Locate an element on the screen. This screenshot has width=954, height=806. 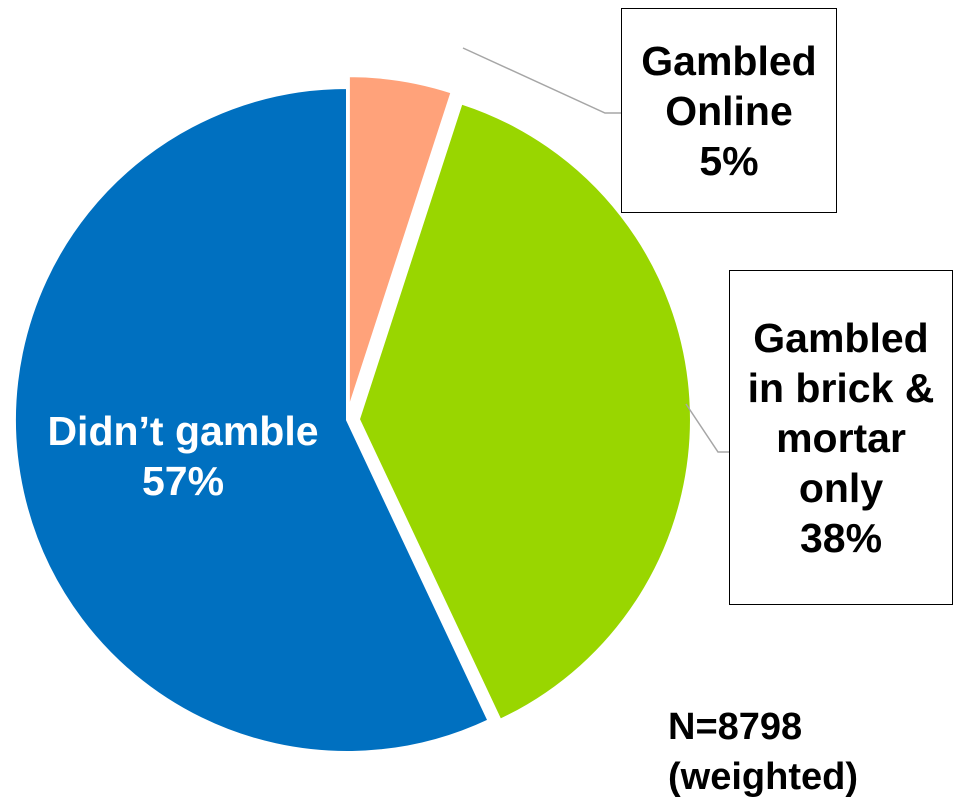
slice-label-didnt-gamble: Didn’t gamble 57% is located at coordinates (183, 456).